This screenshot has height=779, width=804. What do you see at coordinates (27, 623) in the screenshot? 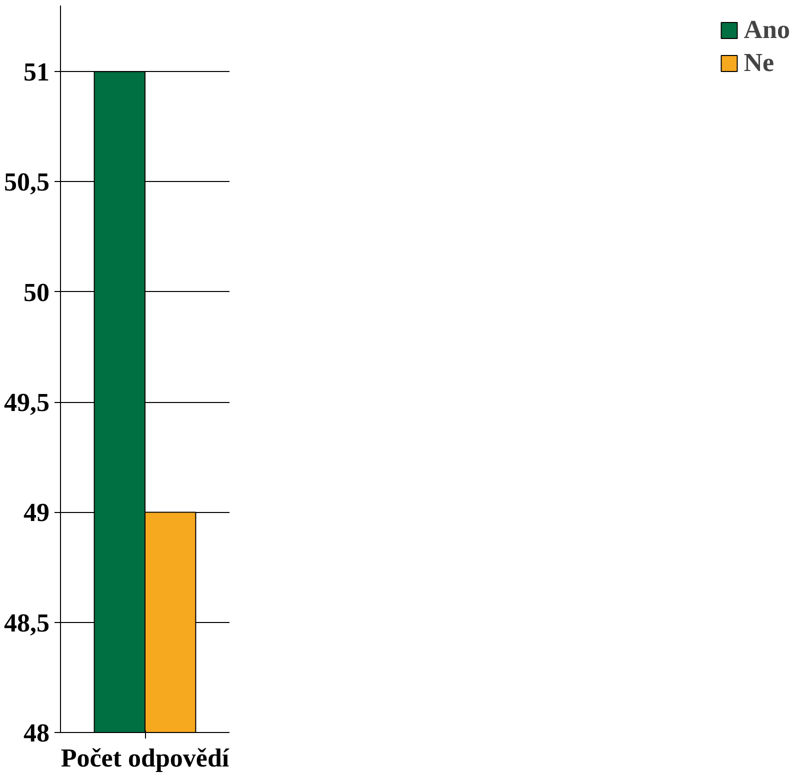
I see `y-tick-label: 48,5` at bounding box center [27, 623].